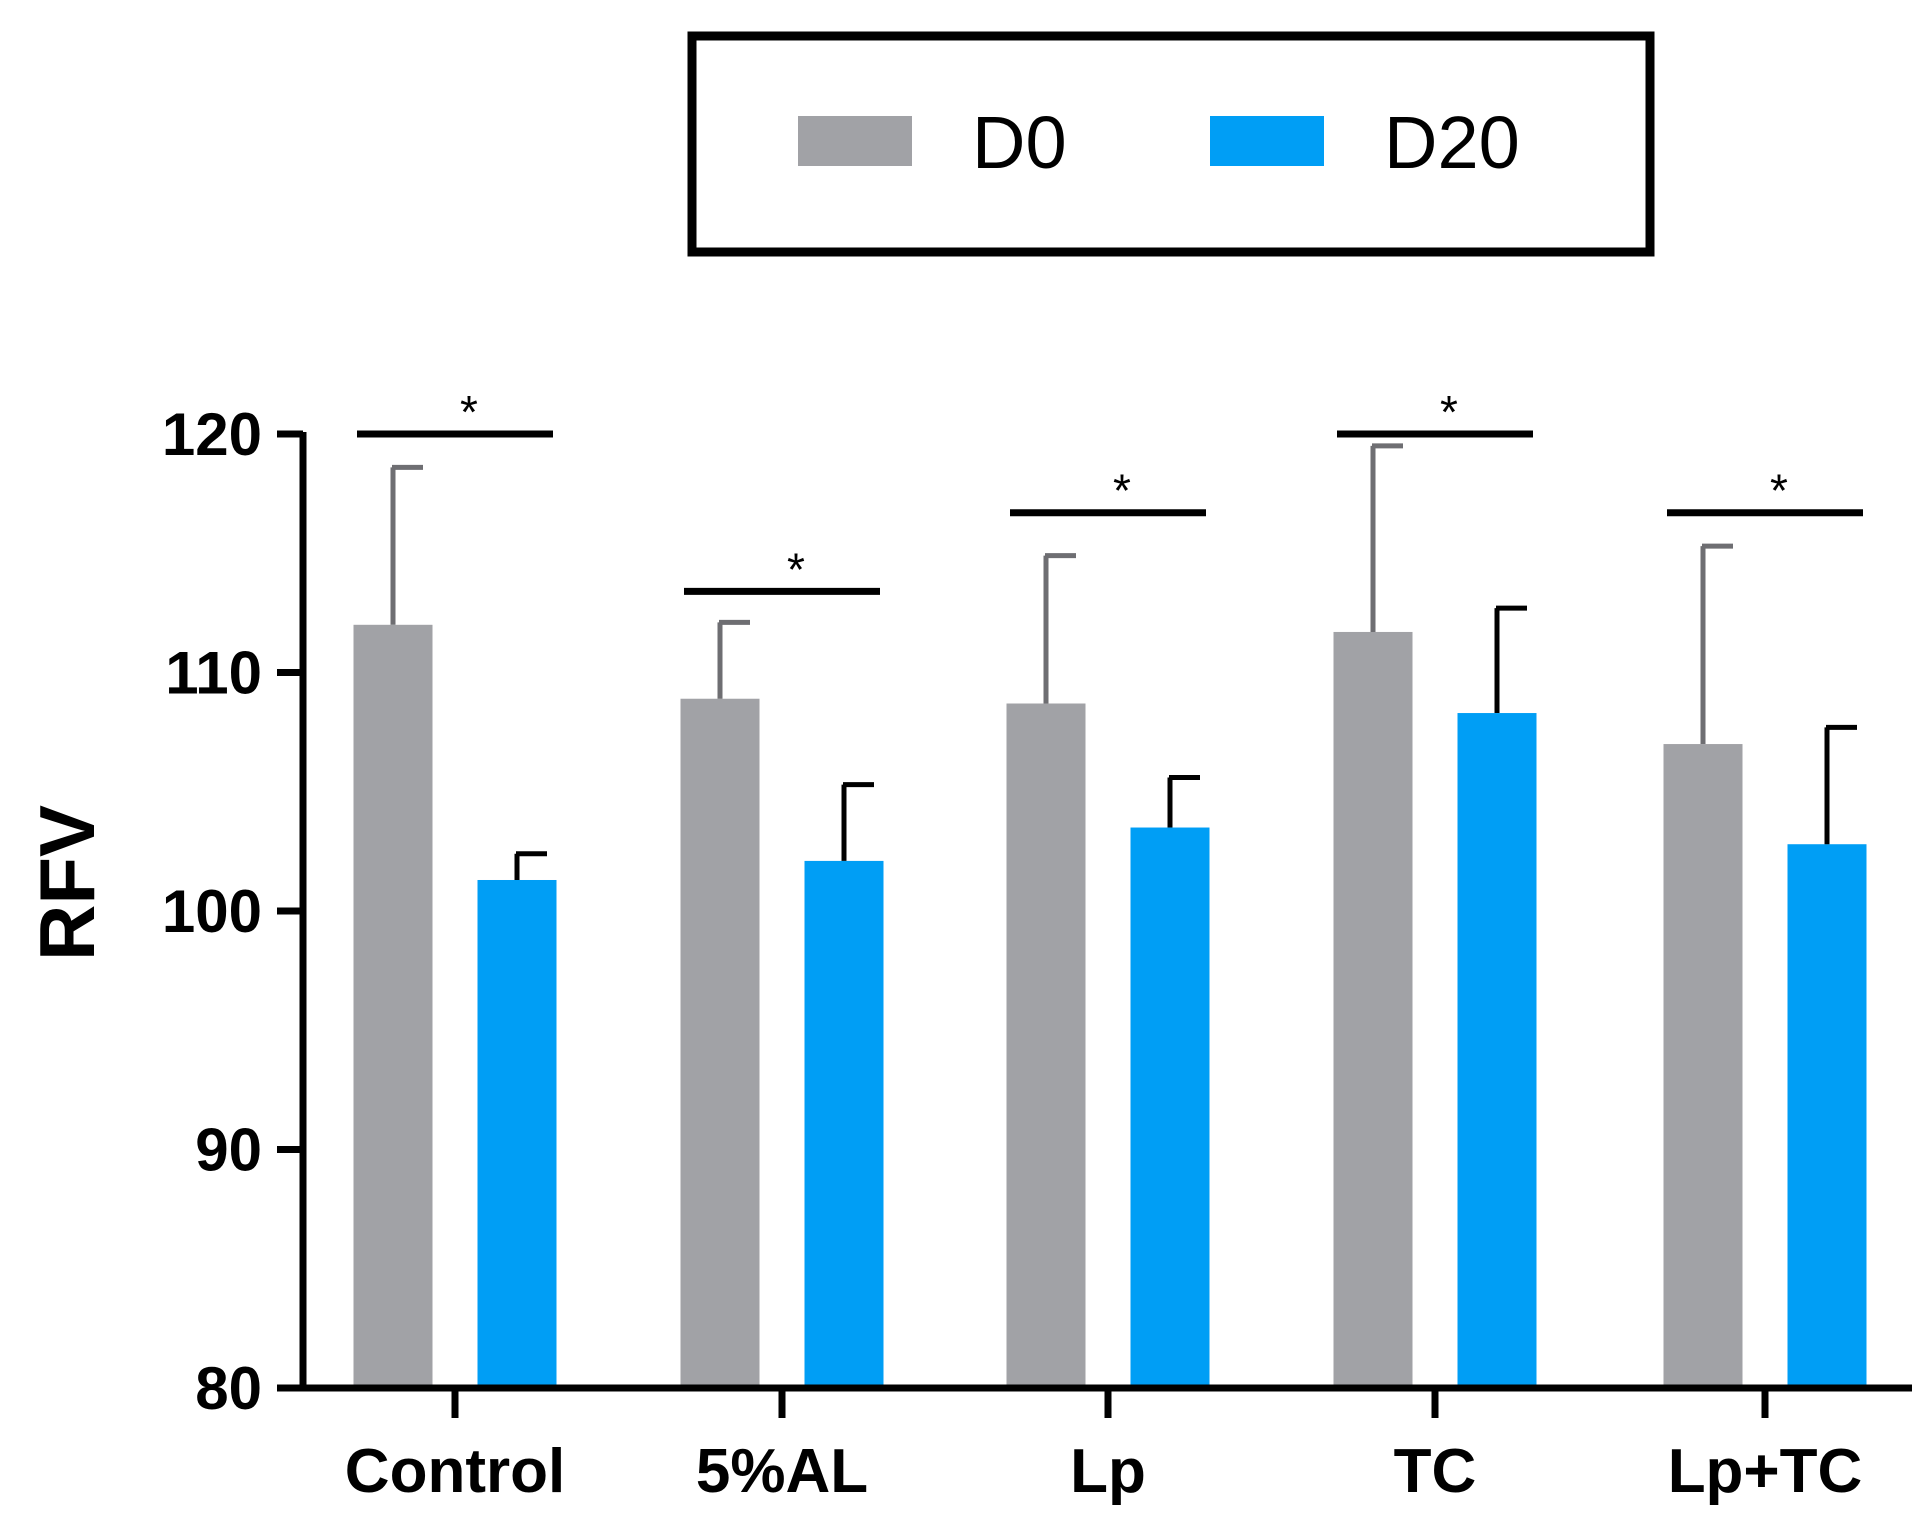 The width and height of the screenshot is (1928, 1518). What do you see at coordinates (213, 673) in the screenshot?
I see `y-tick-label: 110` at bounding box center [213, 673].